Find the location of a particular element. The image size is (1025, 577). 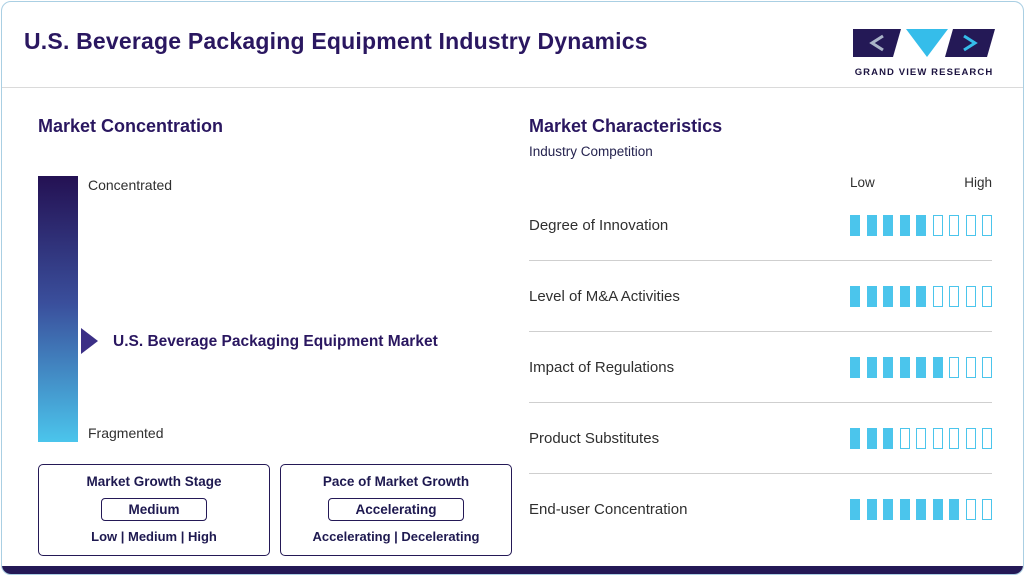

scale-high-label: High is located at coordinates (978, 182).